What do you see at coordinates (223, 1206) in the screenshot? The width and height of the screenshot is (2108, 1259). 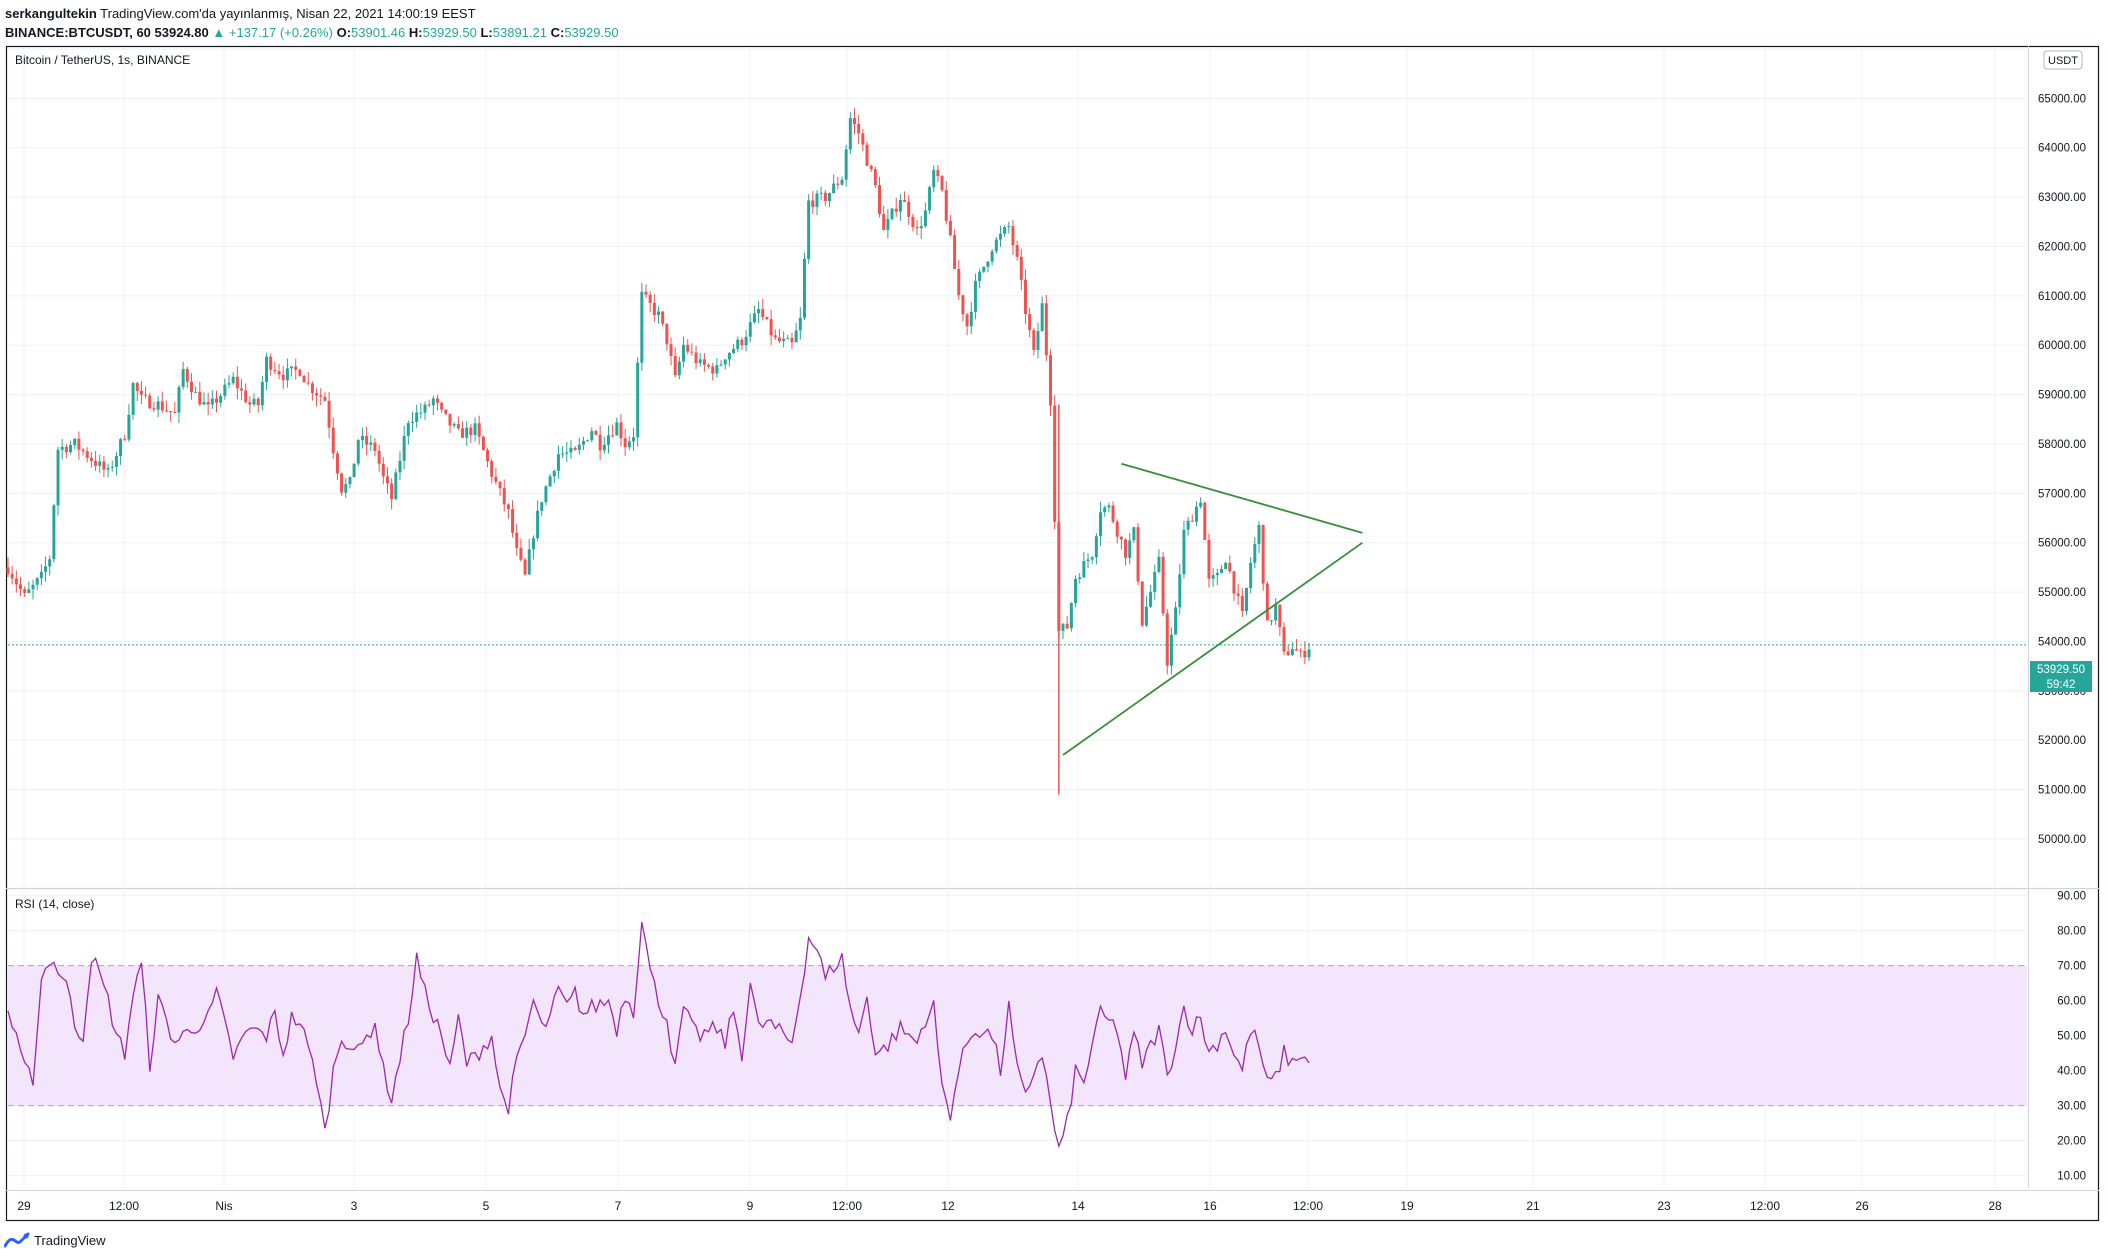 I see `time-tick-label: Nis` at bounding box center [223, 1206].